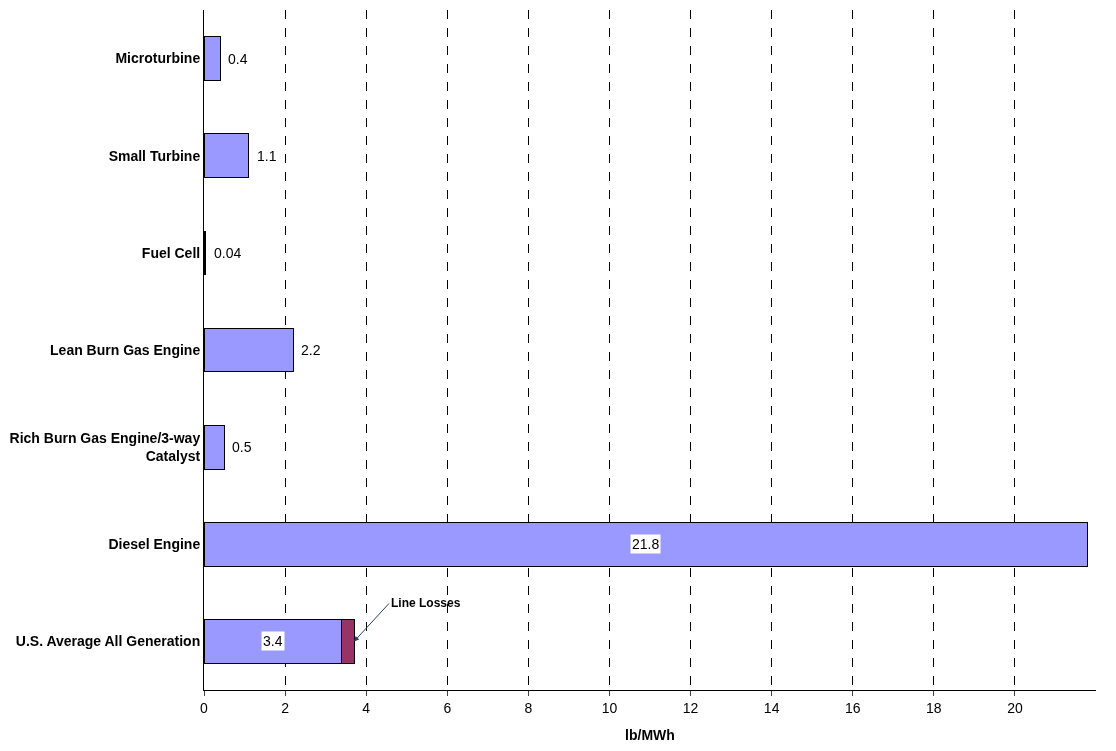  Describe the element at coordinates (1015, 707) in the screenshot. I see `x-tick-label: 20` at that location.